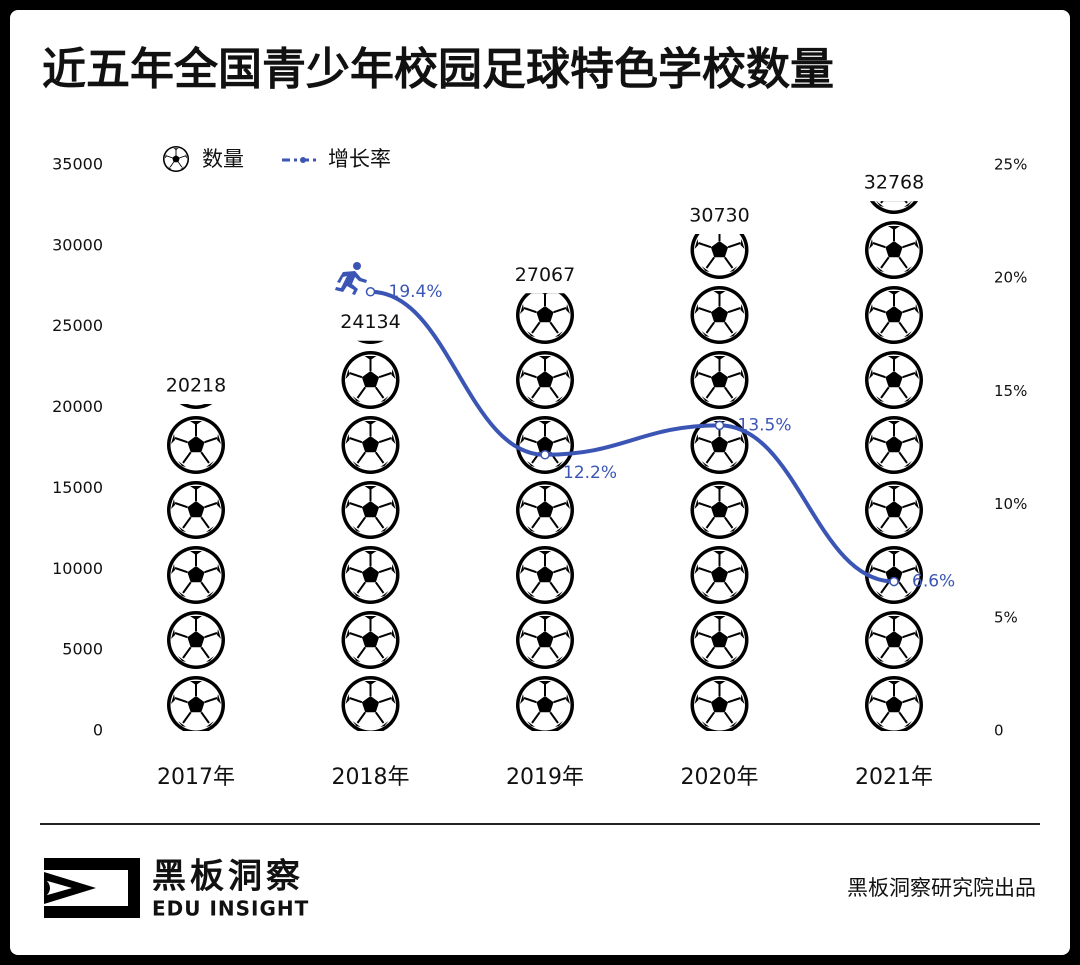 This screenshot has width=1080, height=965. What do you see at coordinates (1010, 504) in the screenshot?
I see `y2-tick-label: 10%` at bounding box center [1010, 504].